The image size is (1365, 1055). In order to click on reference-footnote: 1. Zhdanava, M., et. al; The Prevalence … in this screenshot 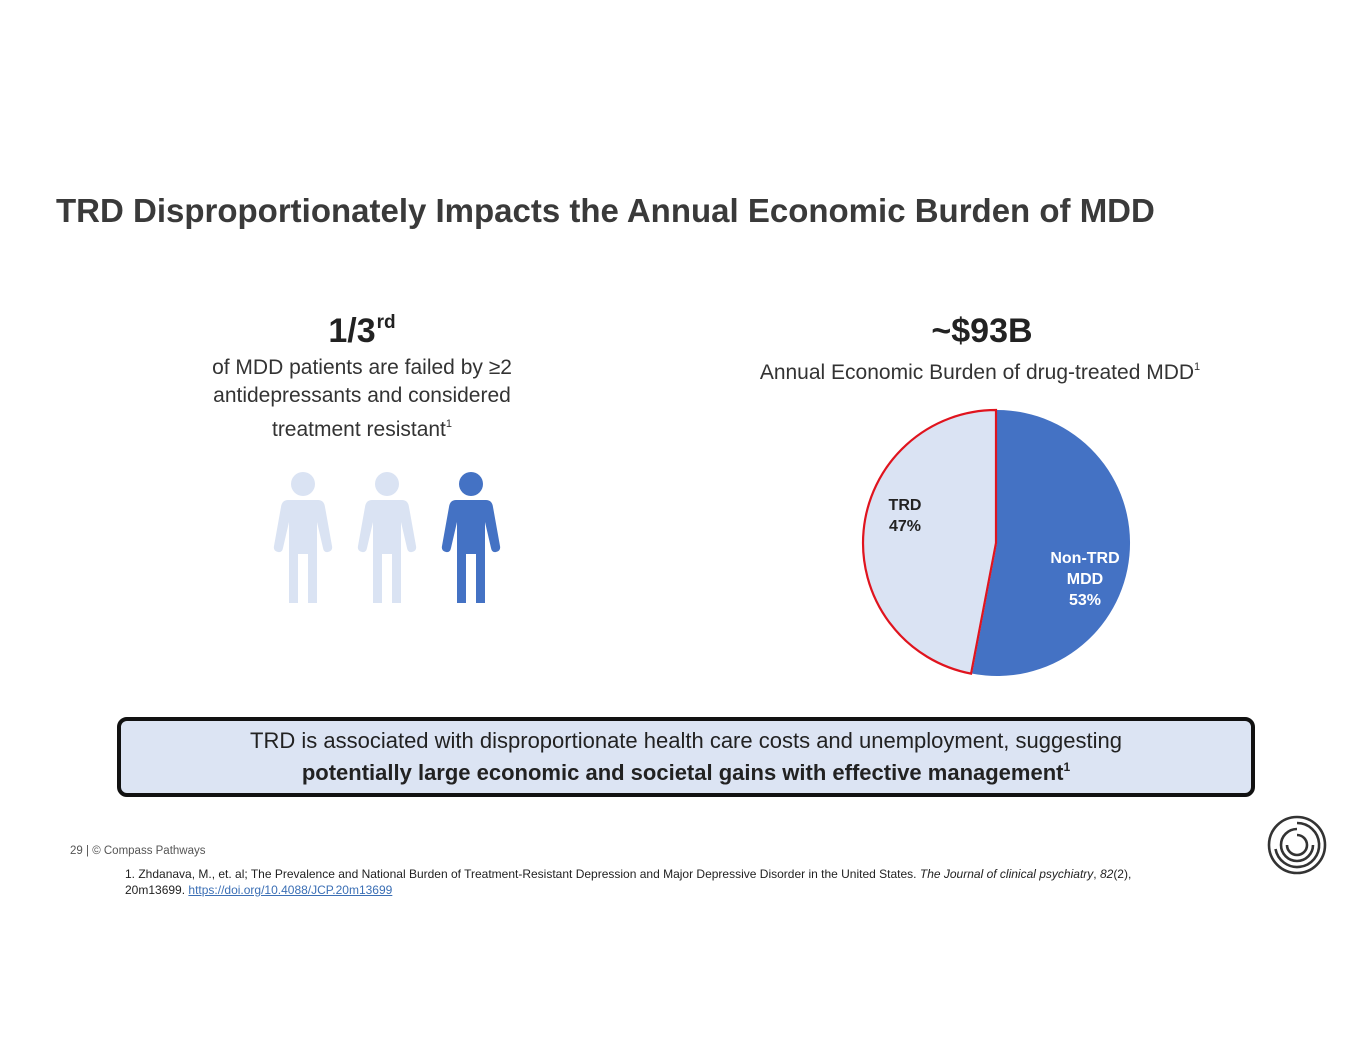, I will do `click(628, 882)`.